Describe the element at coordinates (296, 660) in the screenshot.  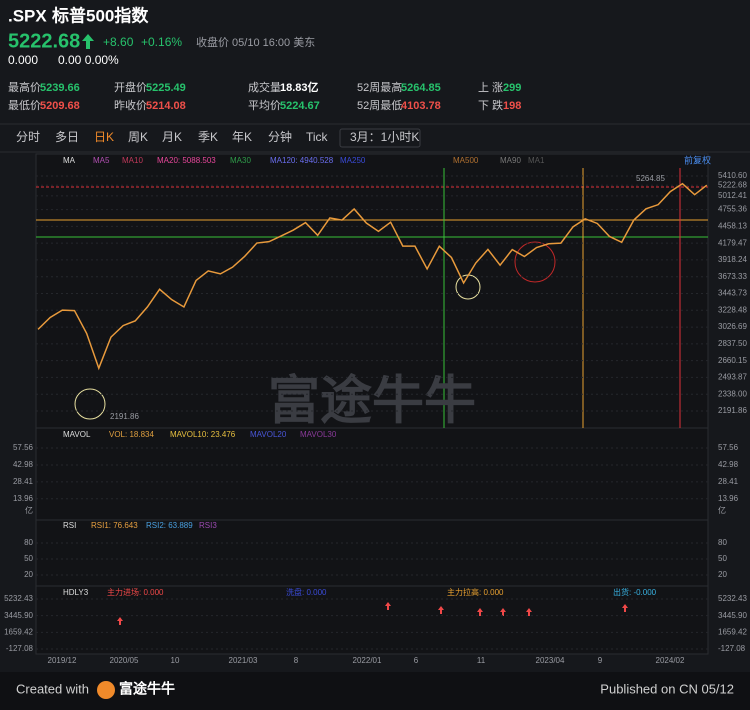
I see `x-tick-label: 8` at that location.